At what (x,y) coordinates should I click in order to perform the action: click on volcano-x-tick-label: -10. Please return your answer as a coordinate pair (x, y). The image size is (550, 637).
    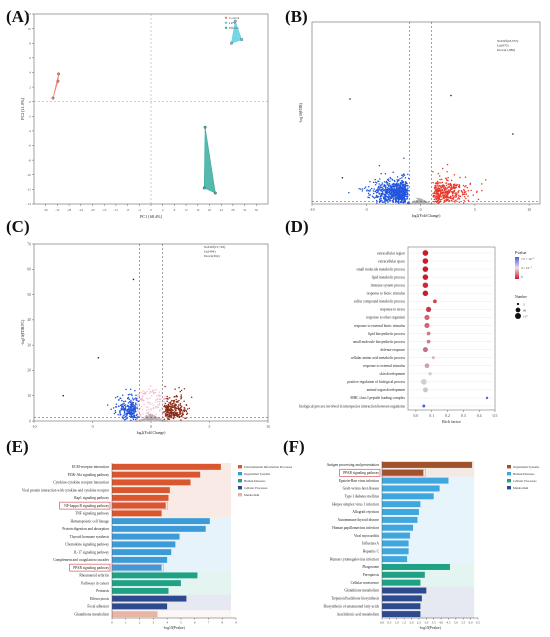
    Looking at the image, I should click on (33, 427).